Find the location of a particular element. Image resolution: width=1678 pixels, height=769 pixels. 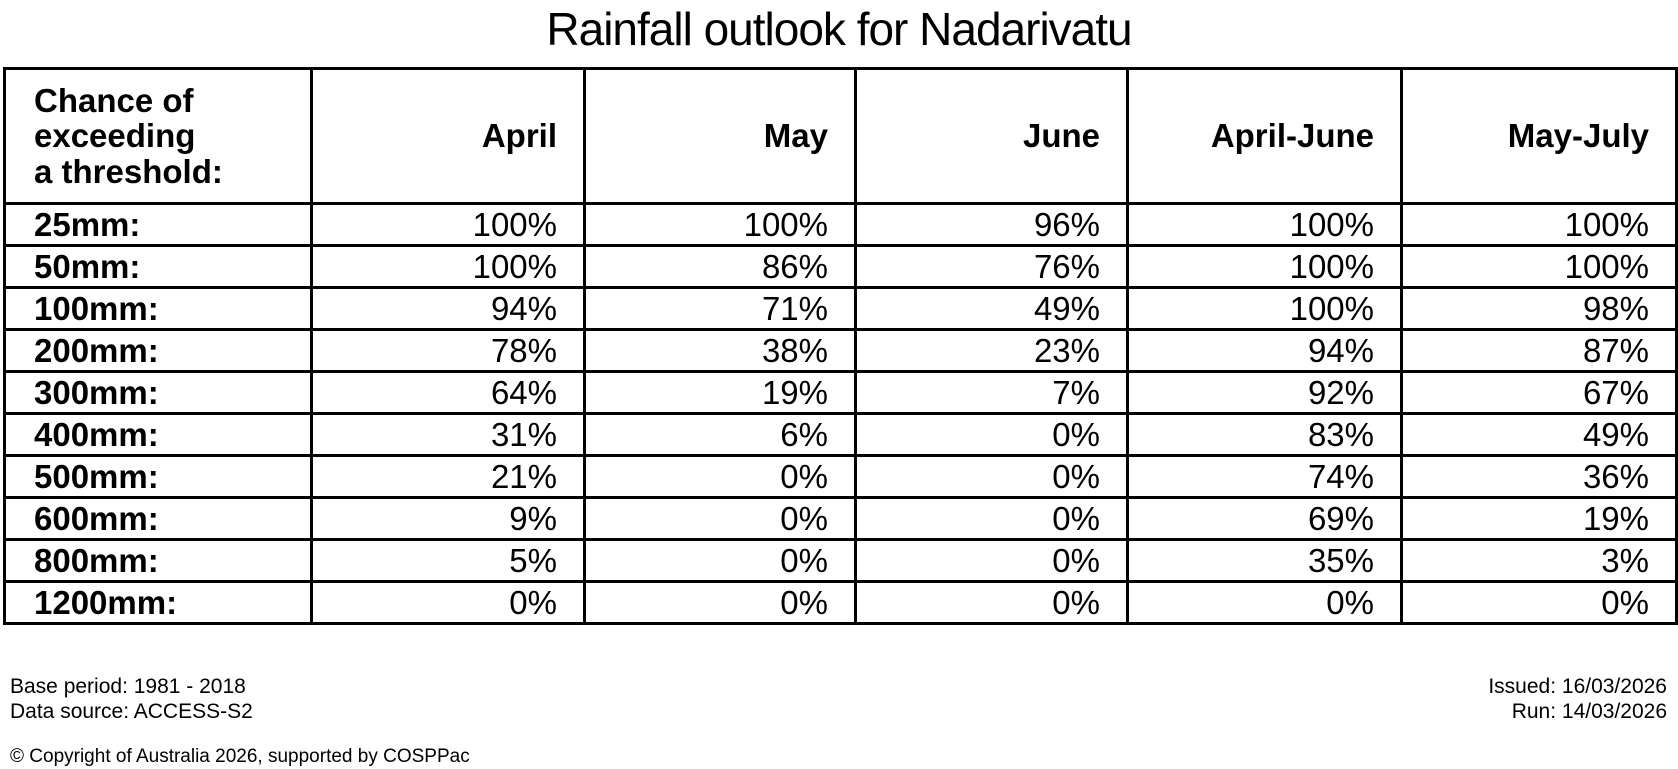

row-label-800mm: 800mm: is located at coordinates (158, 560).